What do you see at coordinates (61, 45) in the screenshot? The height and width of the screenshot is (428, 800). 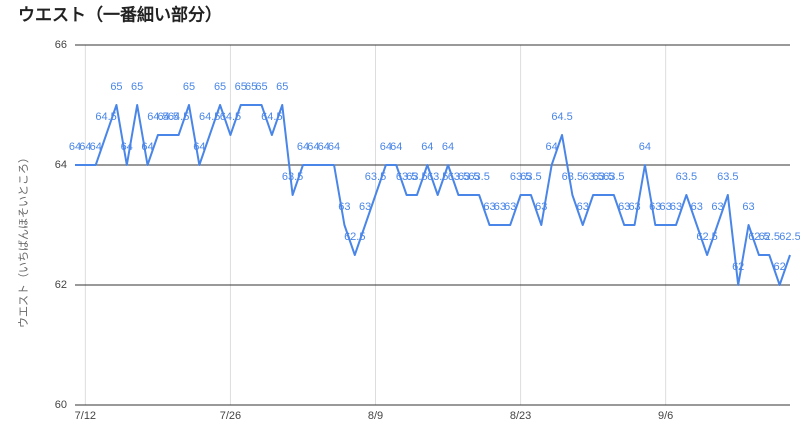 I see `y-tick-label: 66` at bounding box center [61, 45].